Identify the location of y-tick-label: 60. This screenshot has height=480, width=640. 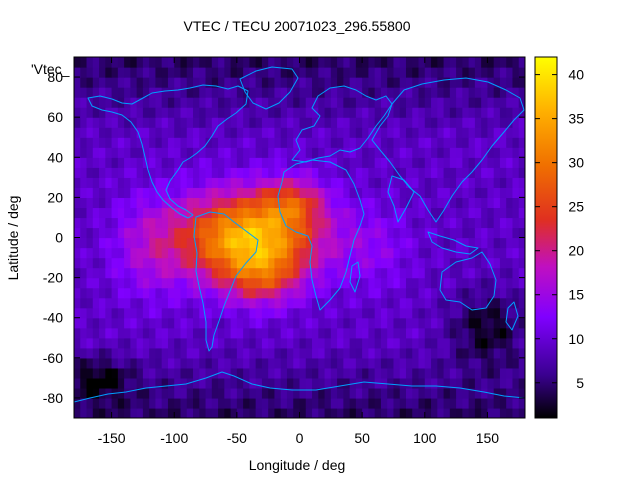
(55, 117).